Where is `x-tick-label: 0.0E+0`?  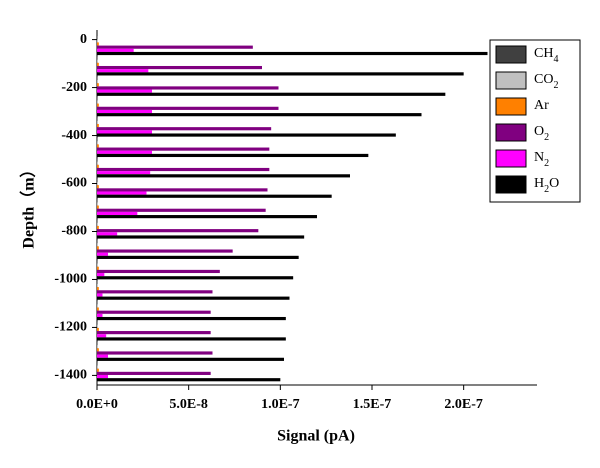
x-tick-label: 0.0E+0 is located at coordinates (97, 404).